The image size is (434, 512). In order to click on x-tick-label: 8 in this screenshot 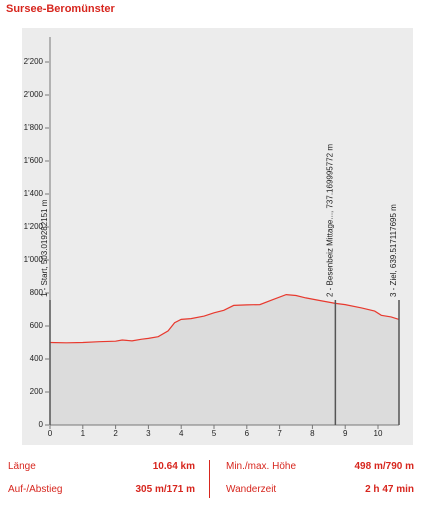, I will do `click(312, 433)`.